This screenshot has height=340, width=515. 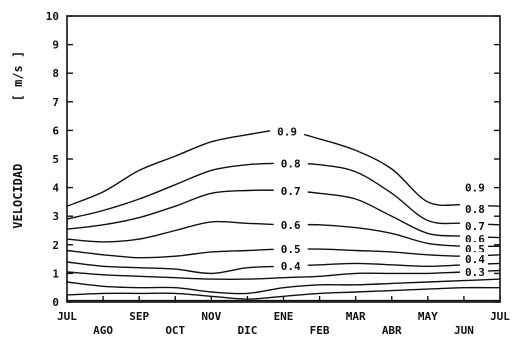 I want to click on y-tick-label: 8, so click(x=55, y=73).